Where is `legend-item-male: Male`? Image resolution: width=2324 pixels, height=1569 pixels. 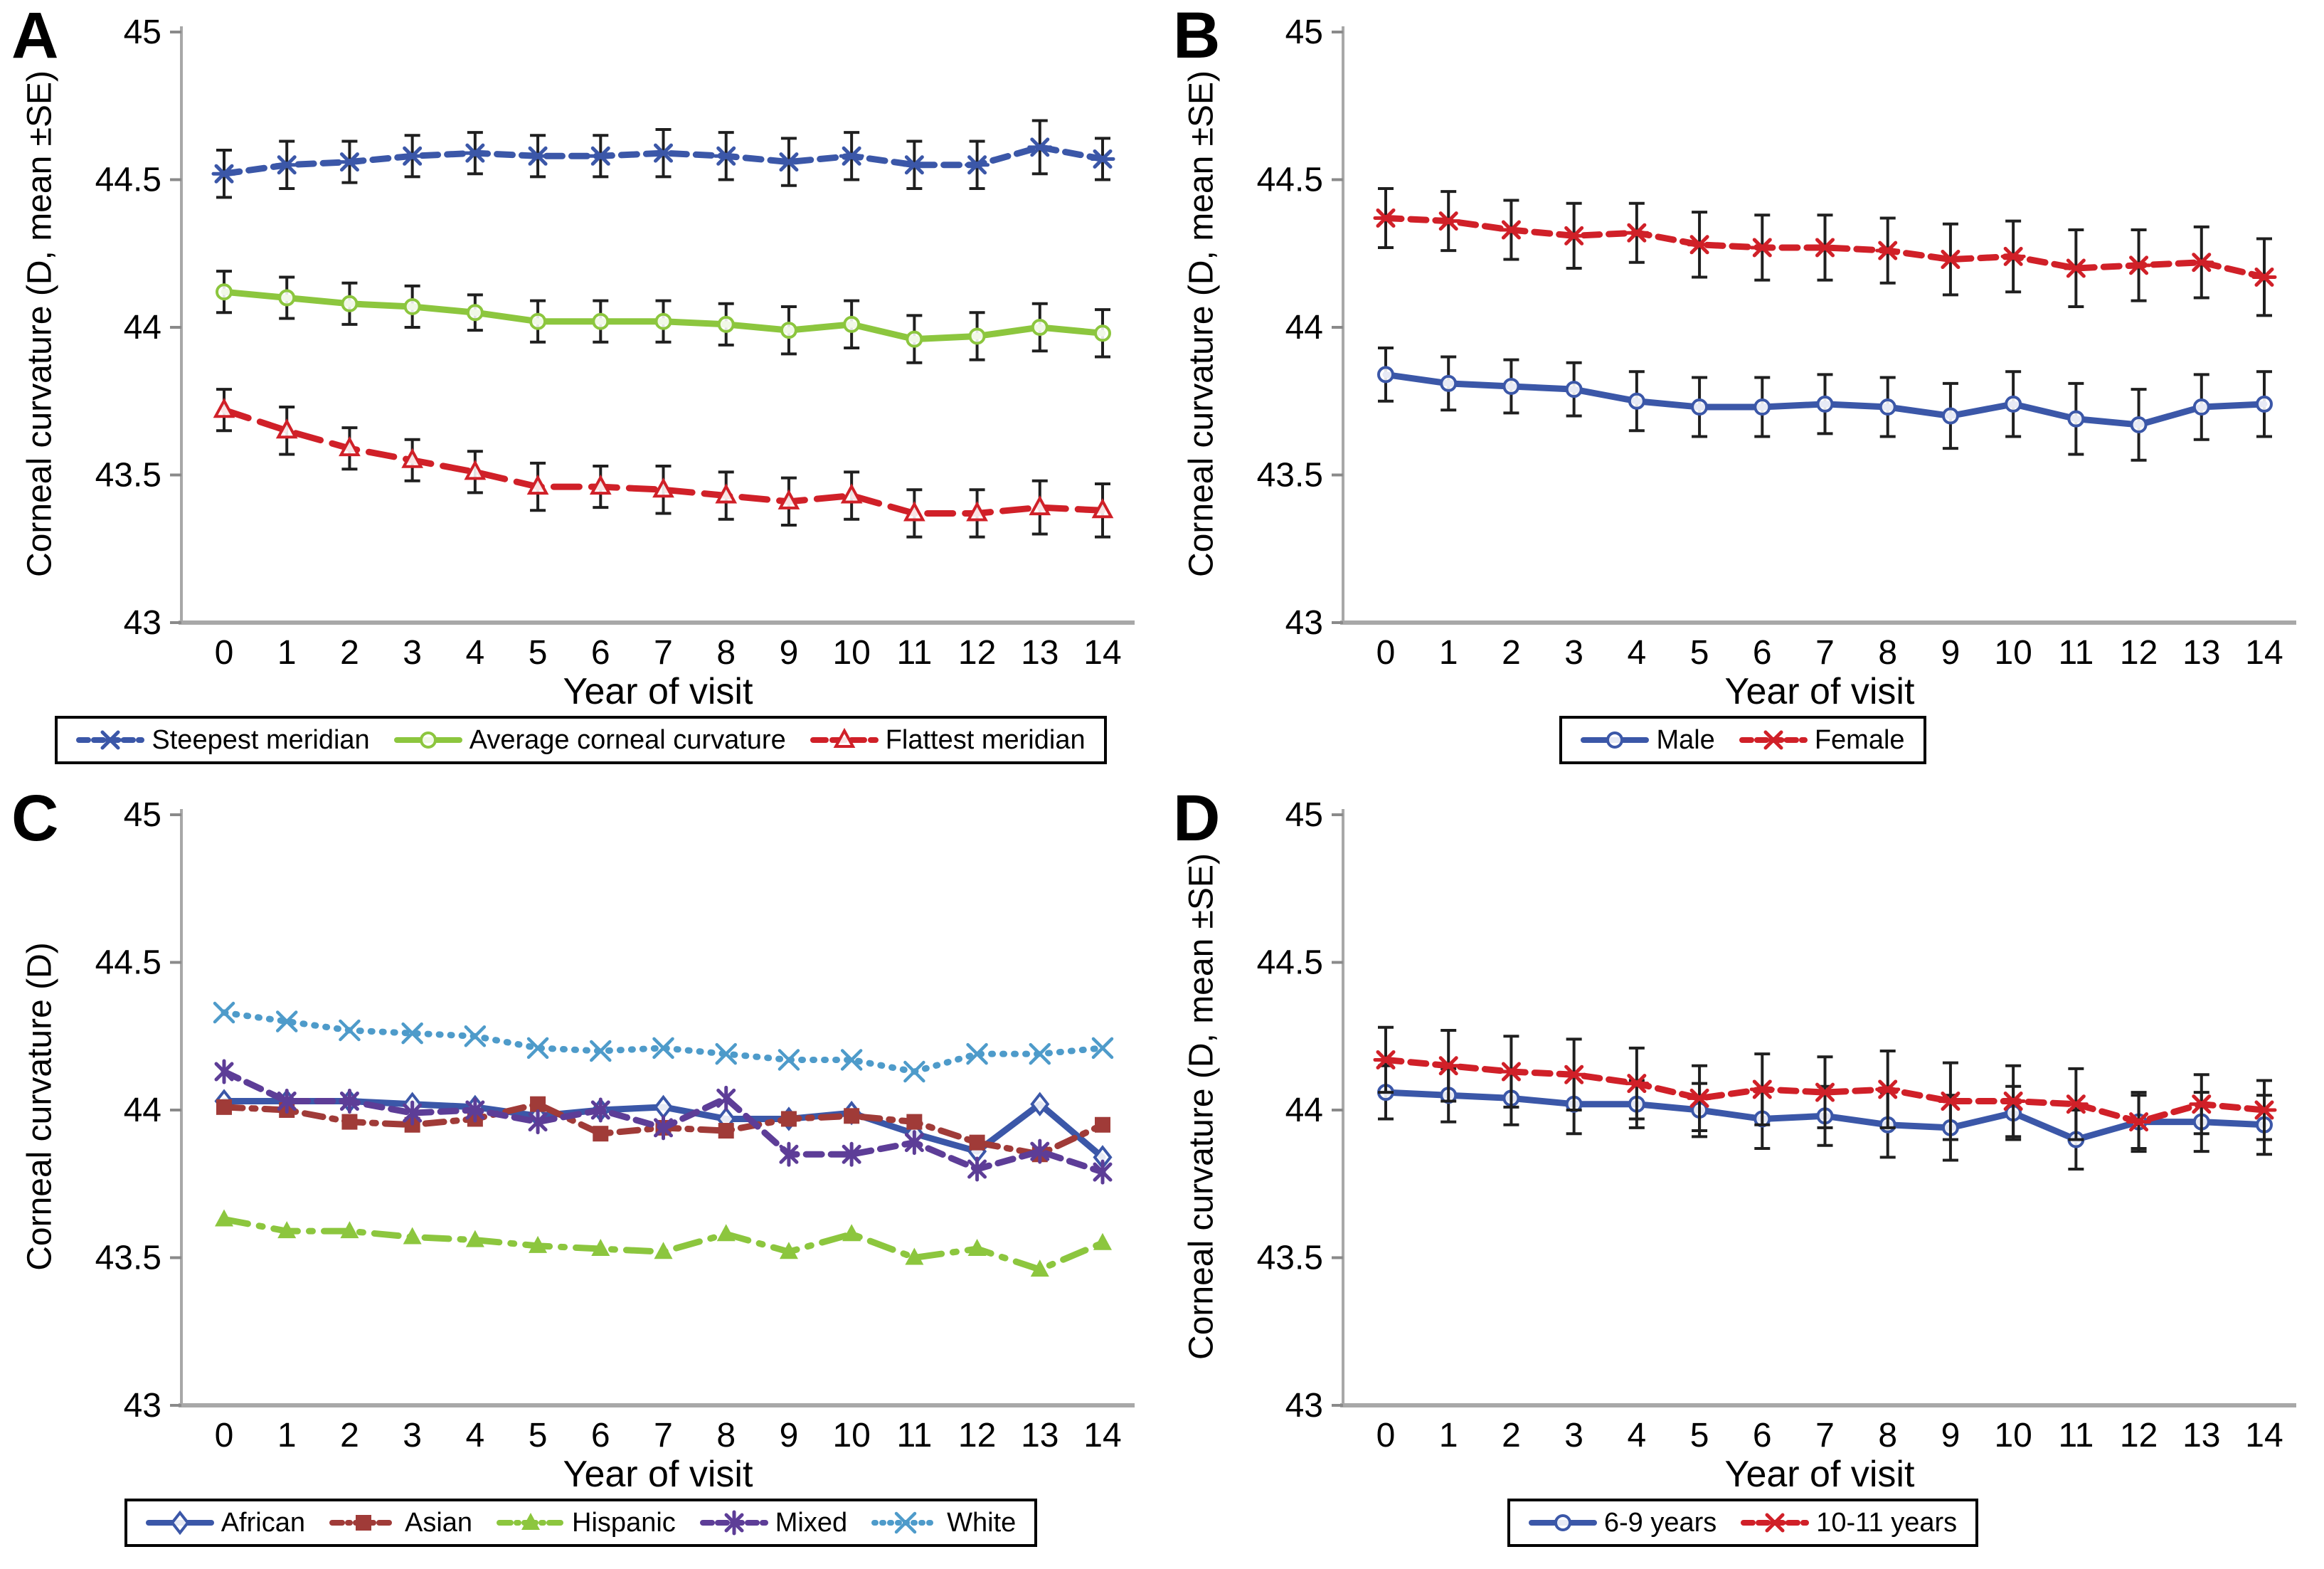
legend-item-male: Male is located at coordinates (1648, 740).